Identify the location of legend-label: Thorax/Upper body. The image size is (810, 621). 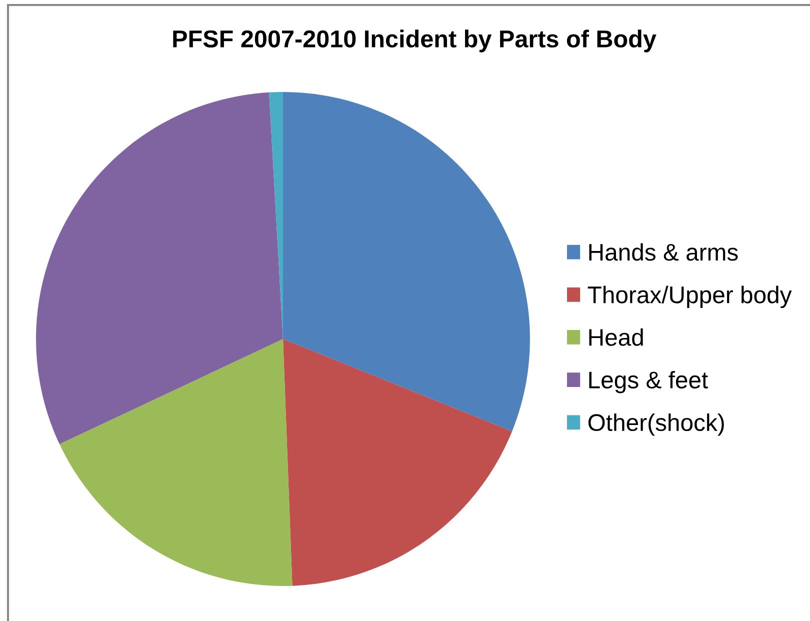
(690, 297).